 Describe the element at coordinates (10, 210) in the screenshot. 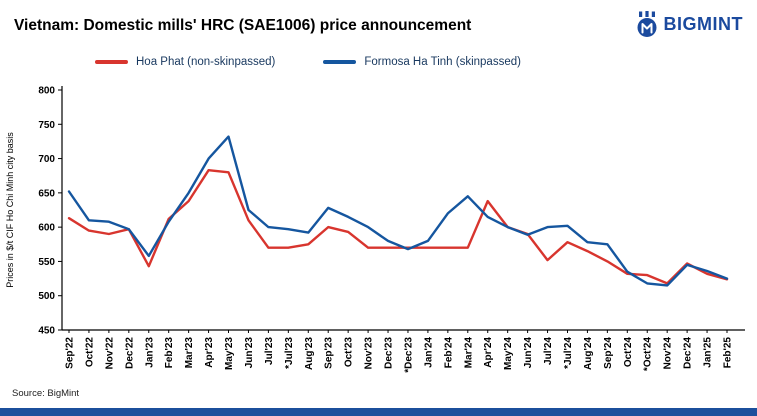

I see `svg-text:Prices in $/t CIF Ho Chi Minh: Prices in $/t CIF Ho Chi Minh city basis` at that location.